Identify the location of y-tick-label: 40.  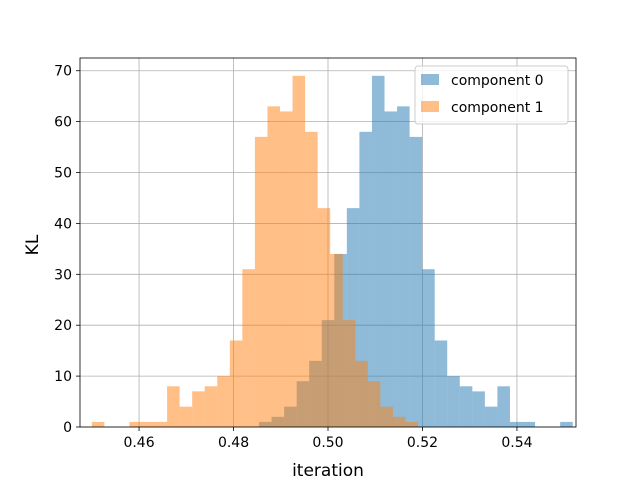
(63, 224).